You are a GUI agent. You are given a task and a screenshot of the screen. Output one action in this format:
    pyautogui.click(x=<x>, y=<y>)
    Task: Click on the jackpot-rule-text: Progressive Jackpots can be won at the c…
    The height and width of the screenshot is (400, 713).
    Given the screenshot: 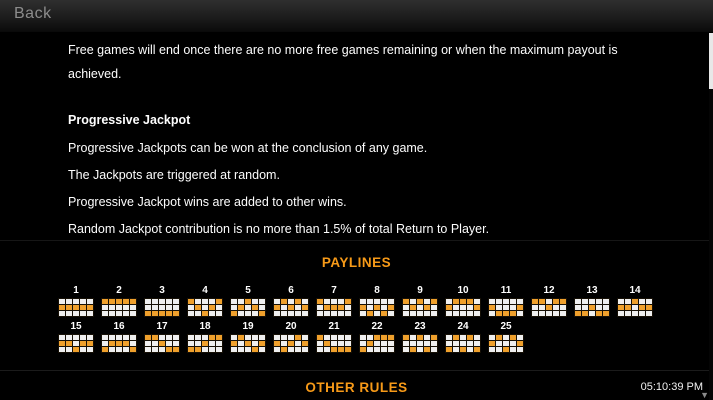 What is the action you would take?
    pyautogui.click(x=248, y=148)
    